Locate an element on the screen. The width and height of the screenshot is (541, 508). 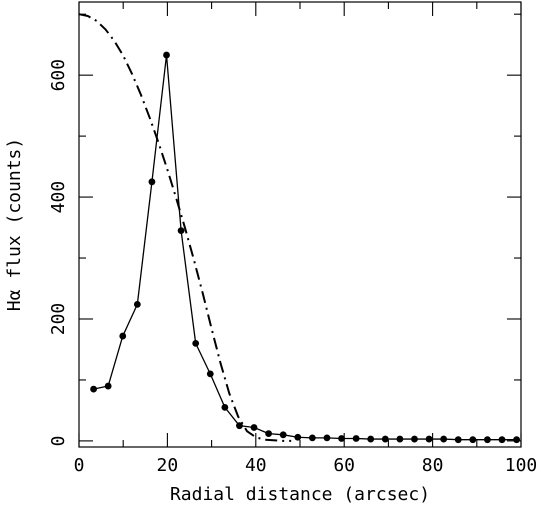
x-tick-label: 80 is located at coordinates (433, 465).